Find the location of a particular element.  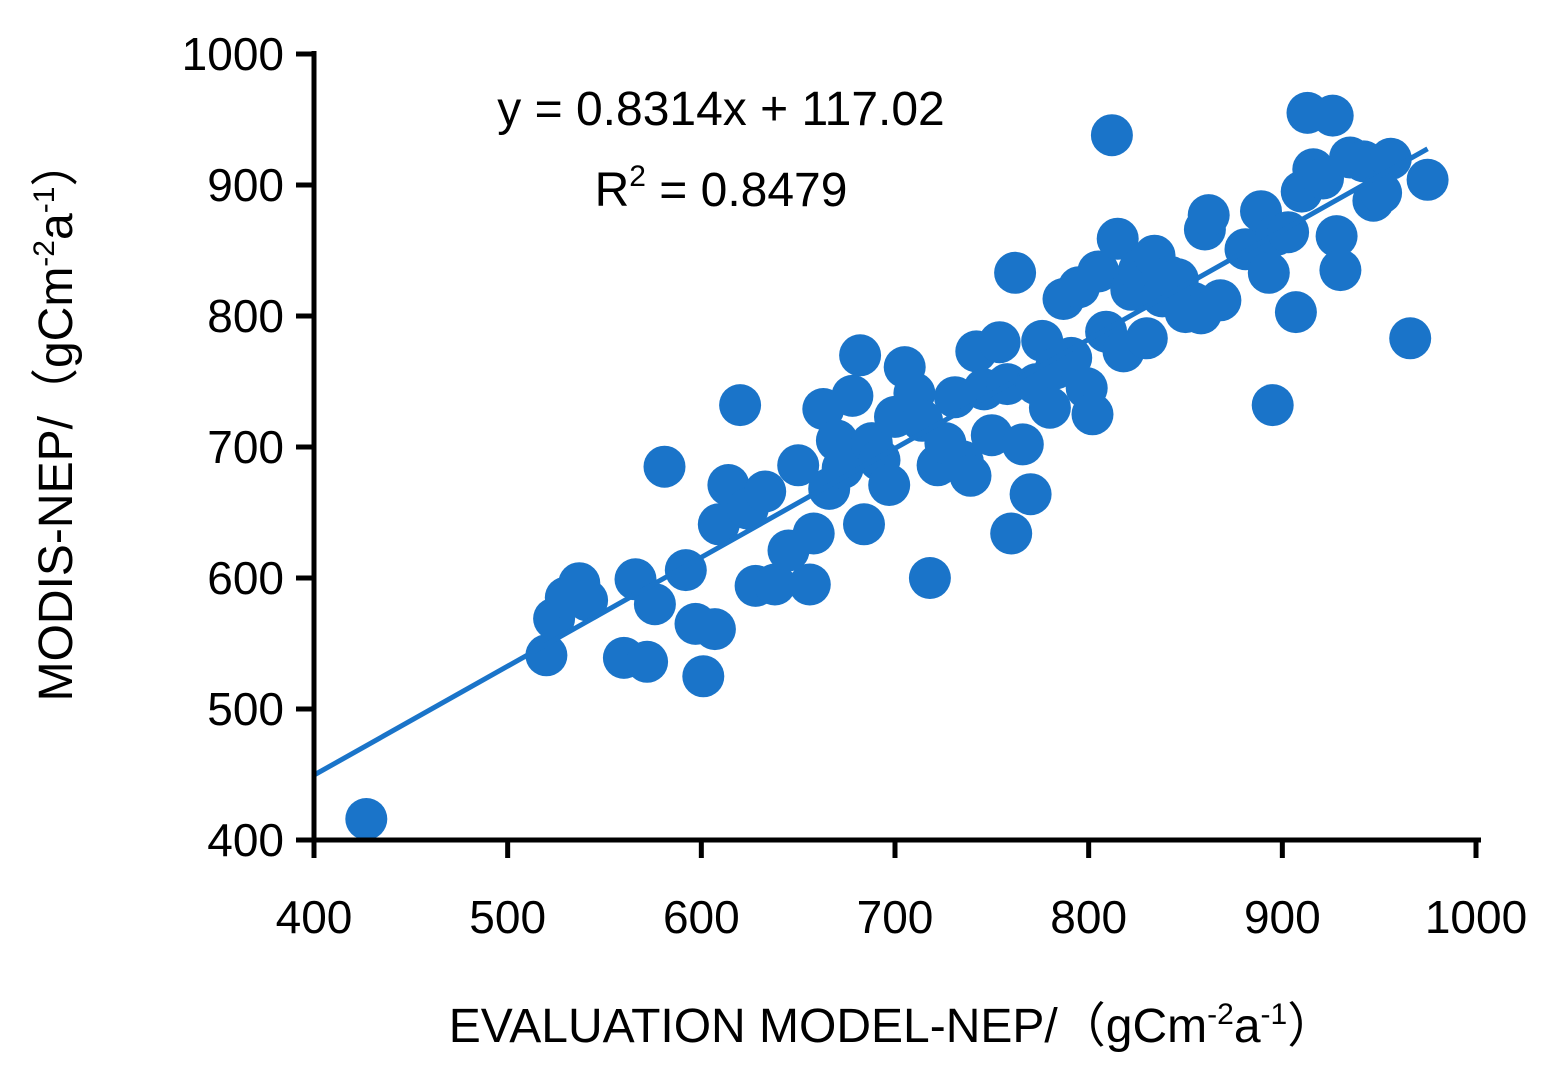

y-tick-label: 500 is located at coordinates (245, 709).